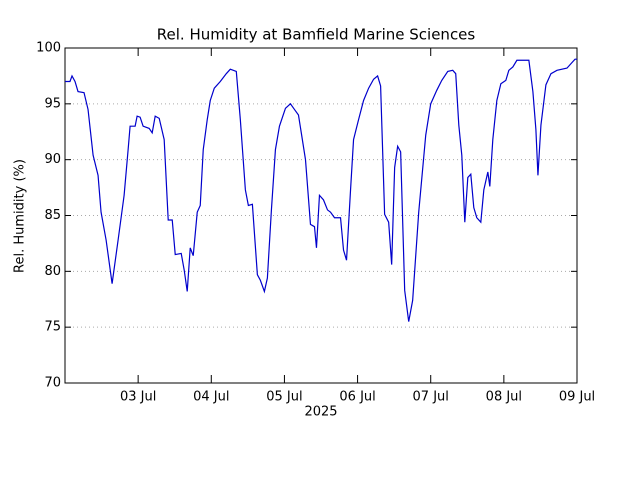 This screenshot has width=640, height=480. I want to click on y-axis-label: Rel. Humidity (%), so click(20, 216).